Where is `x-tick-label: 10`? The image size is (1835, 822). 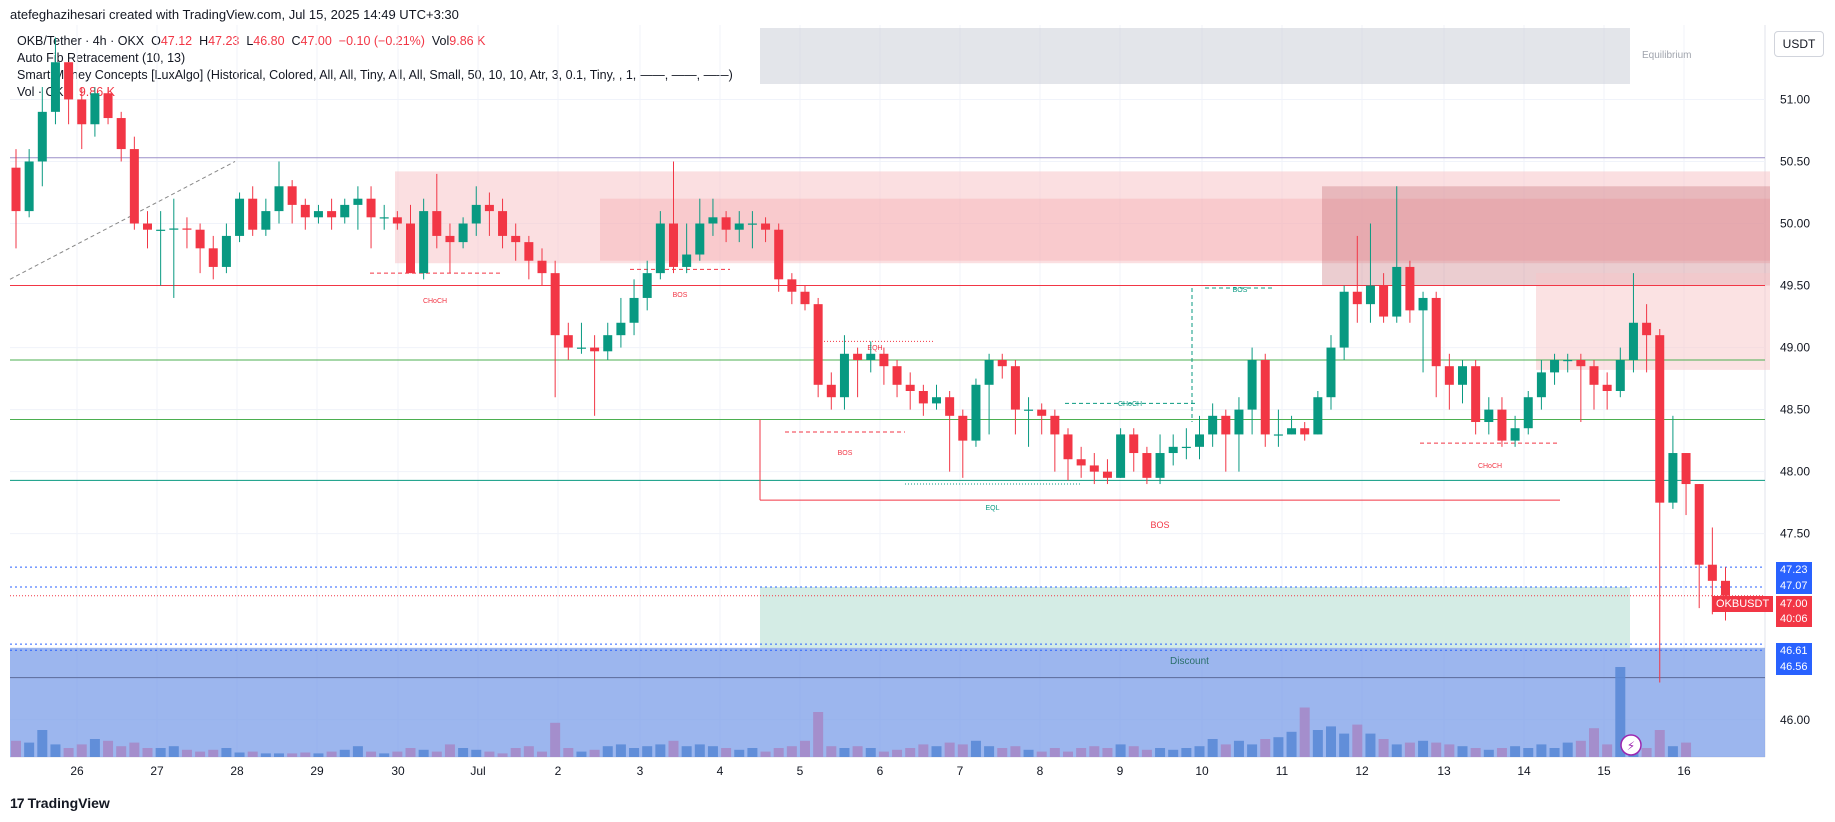
x-tick-label: 10 is located at coordinates (1202, 771).